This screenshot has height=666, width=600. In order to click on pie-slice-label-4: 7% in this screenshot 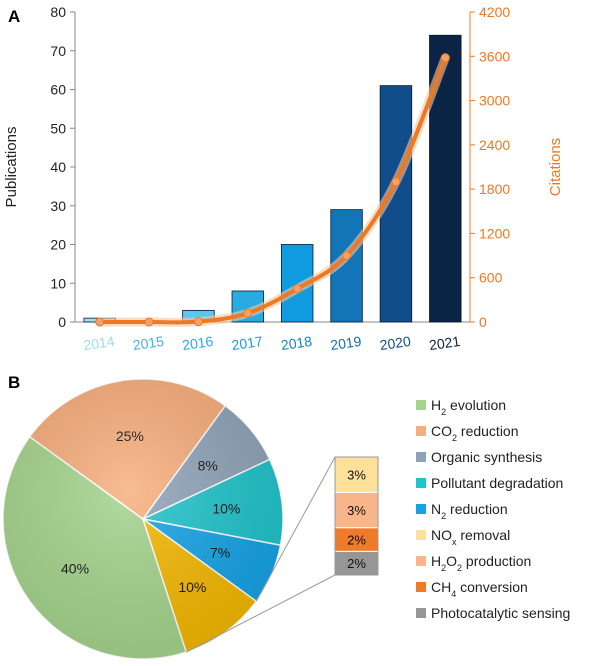, I will do `click(220, 552)`.